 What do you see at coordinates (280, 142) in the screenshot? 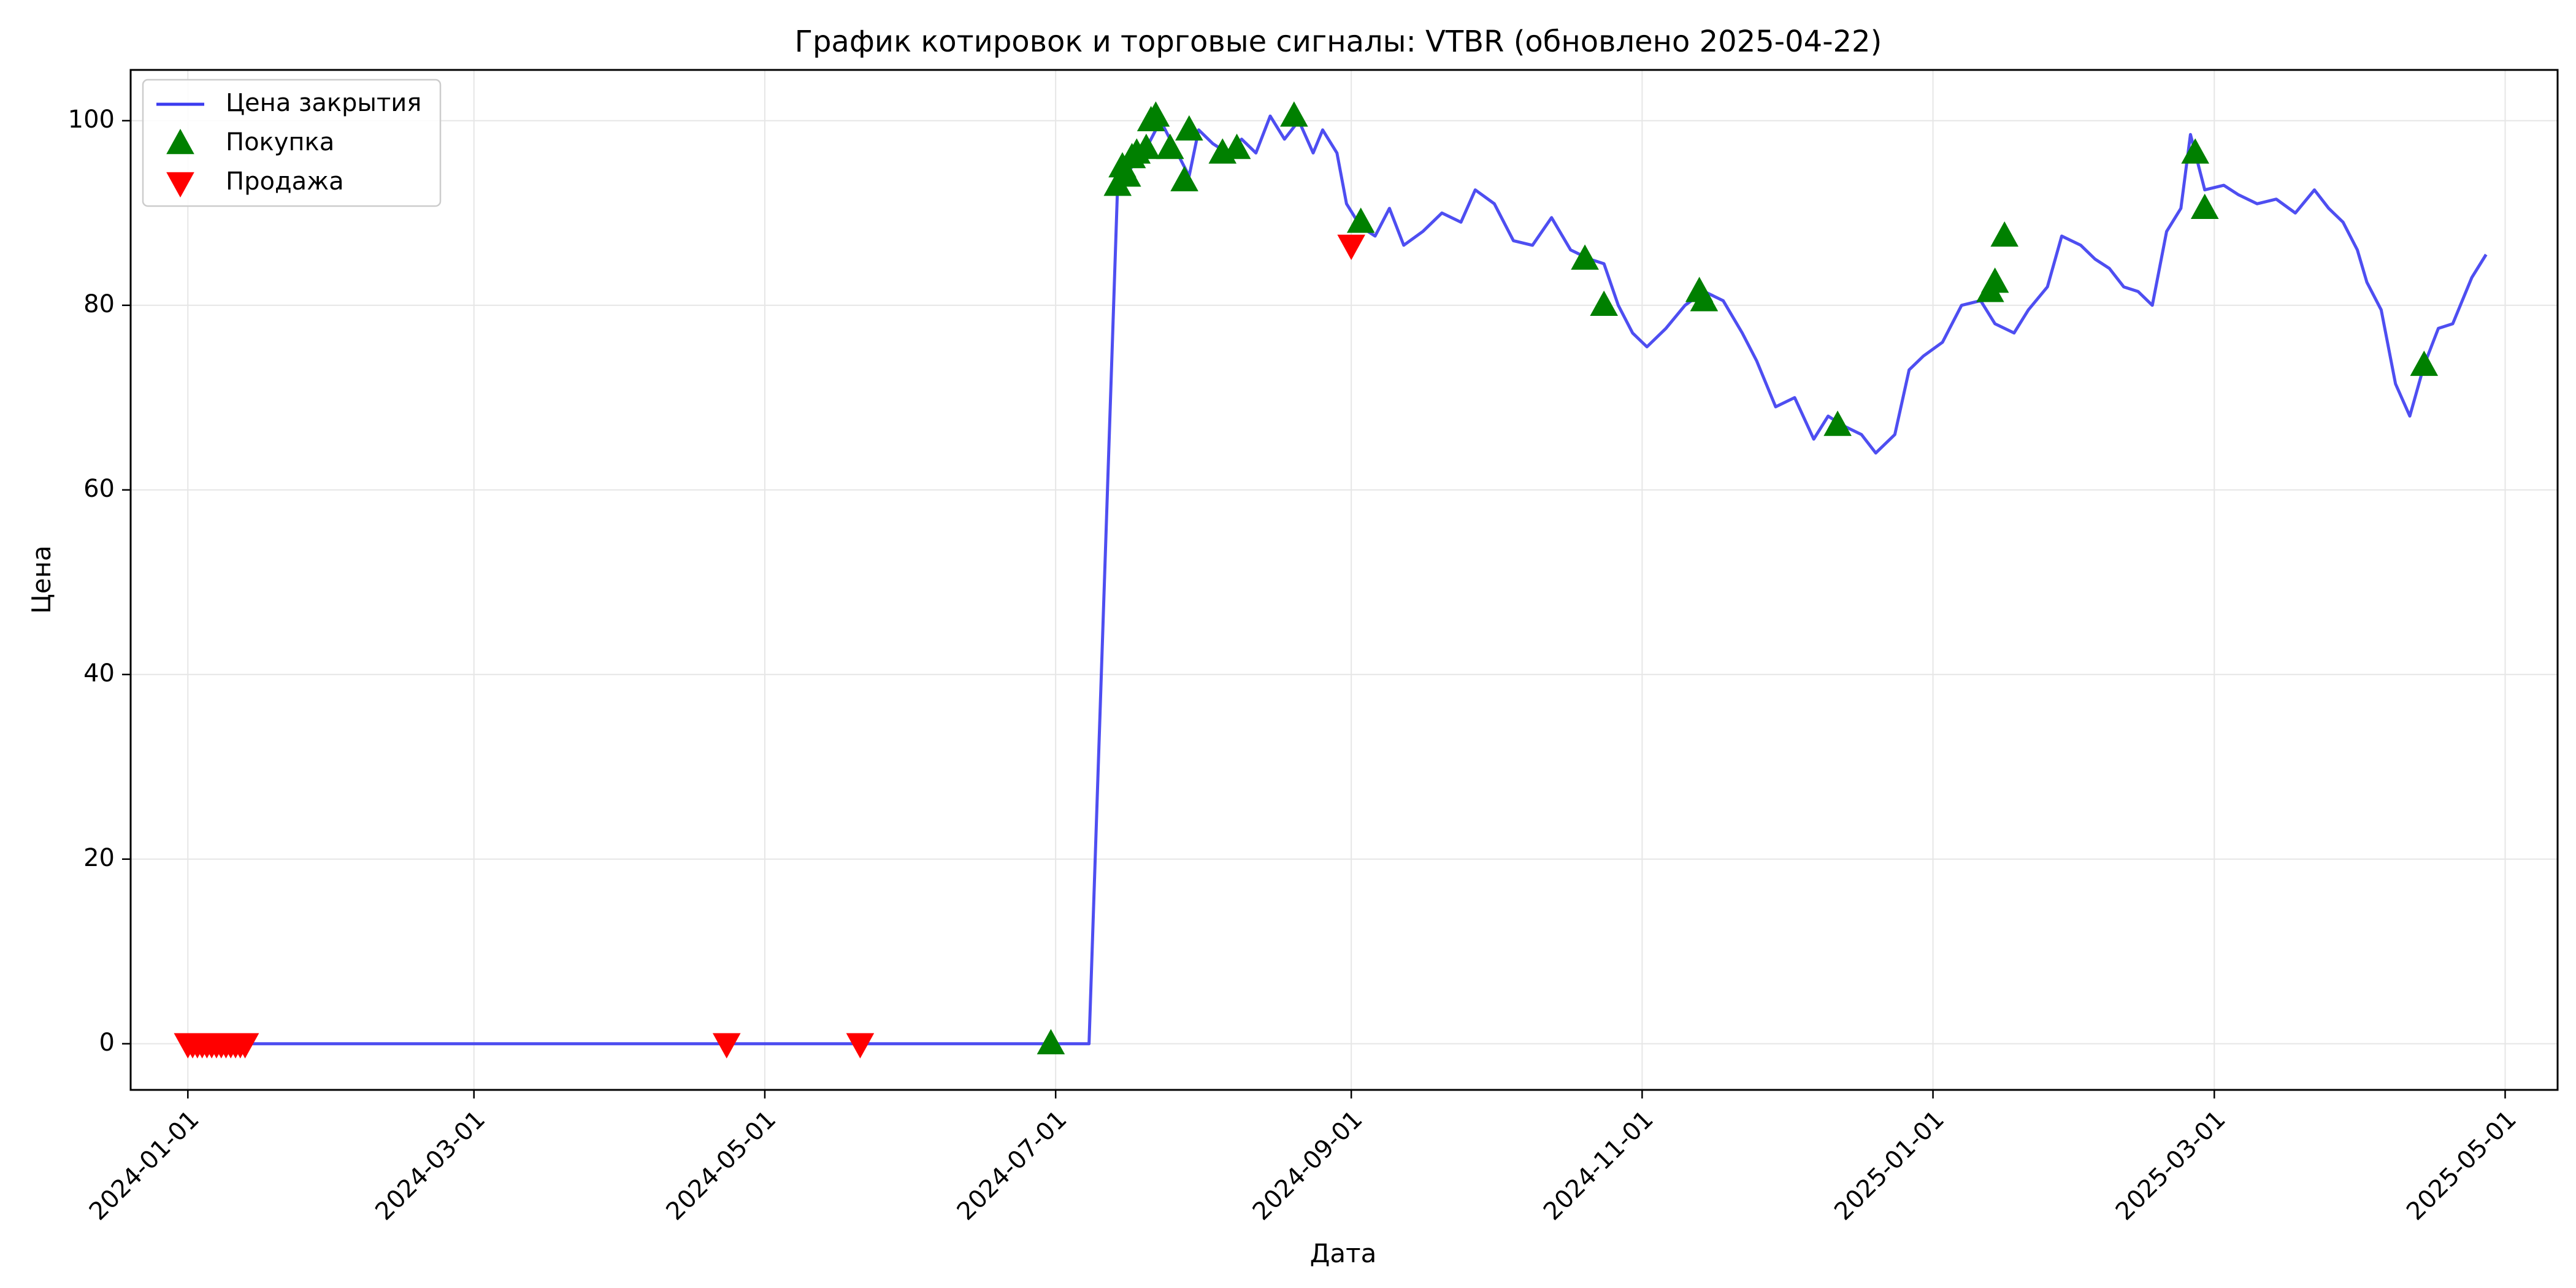
I see `legend-entry-label: Покупка` at bounding box center [280, 142].